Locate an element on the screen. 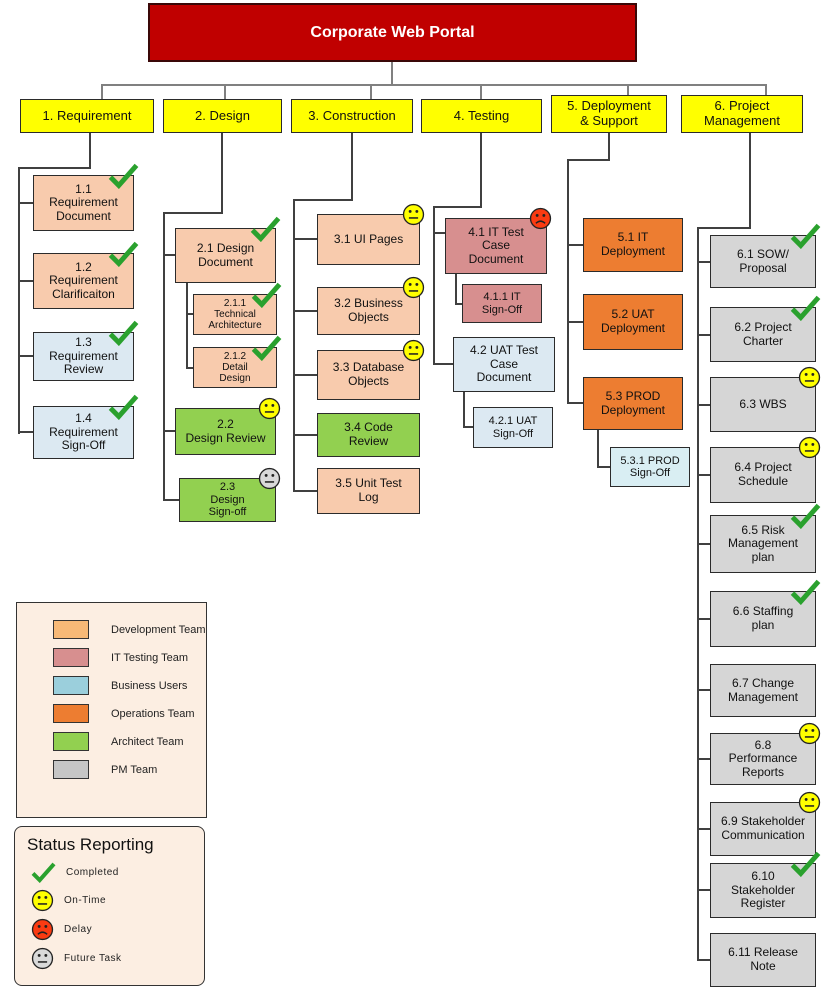 The width and height of the screenshot is (825, 997). team-legend-item: IT Testing Team is located at coordinates (129, 657).